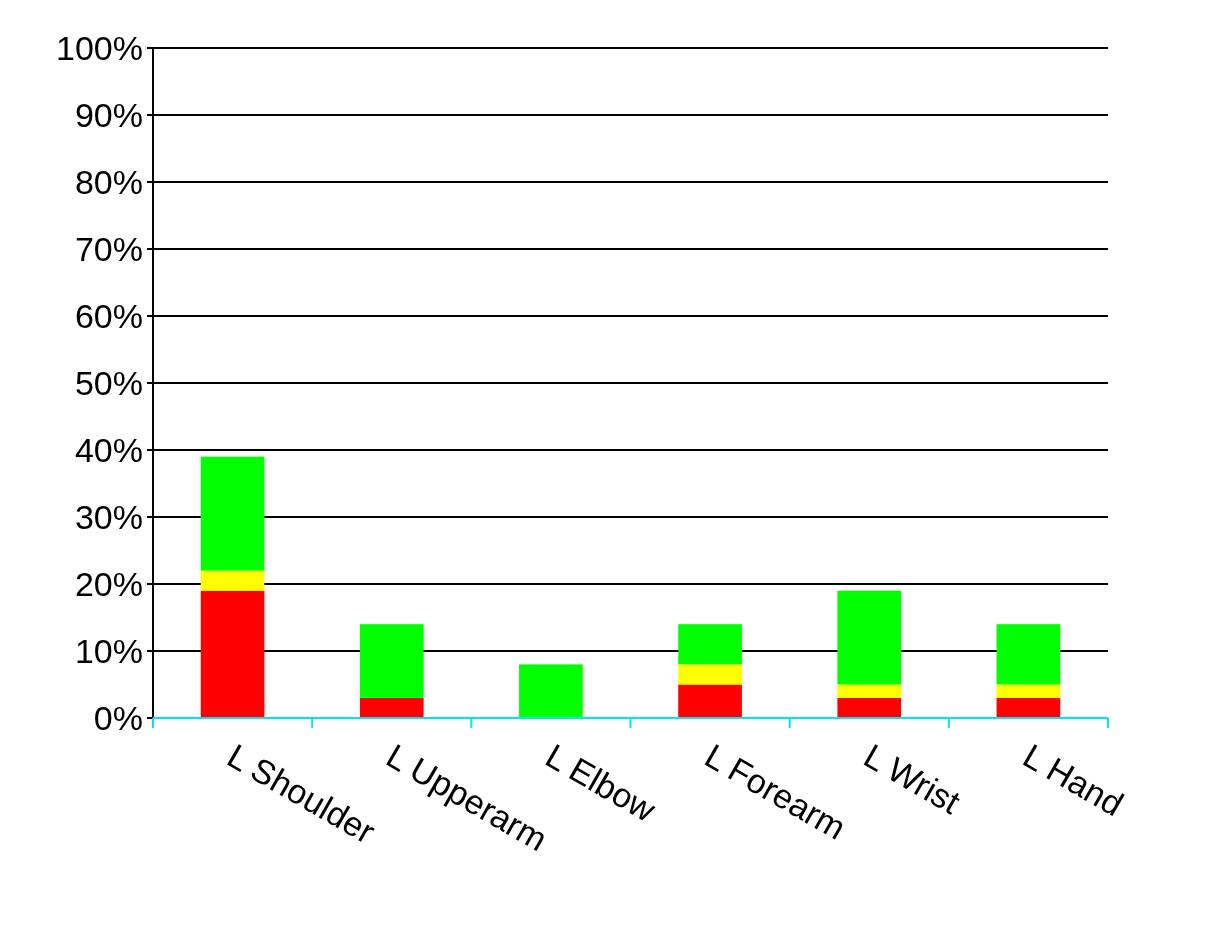 This screenshot has width=1214, height=927. Describe the element at coordinates (108, 181) in the screenshot. I see `y-tick-label: 80%` at that location.